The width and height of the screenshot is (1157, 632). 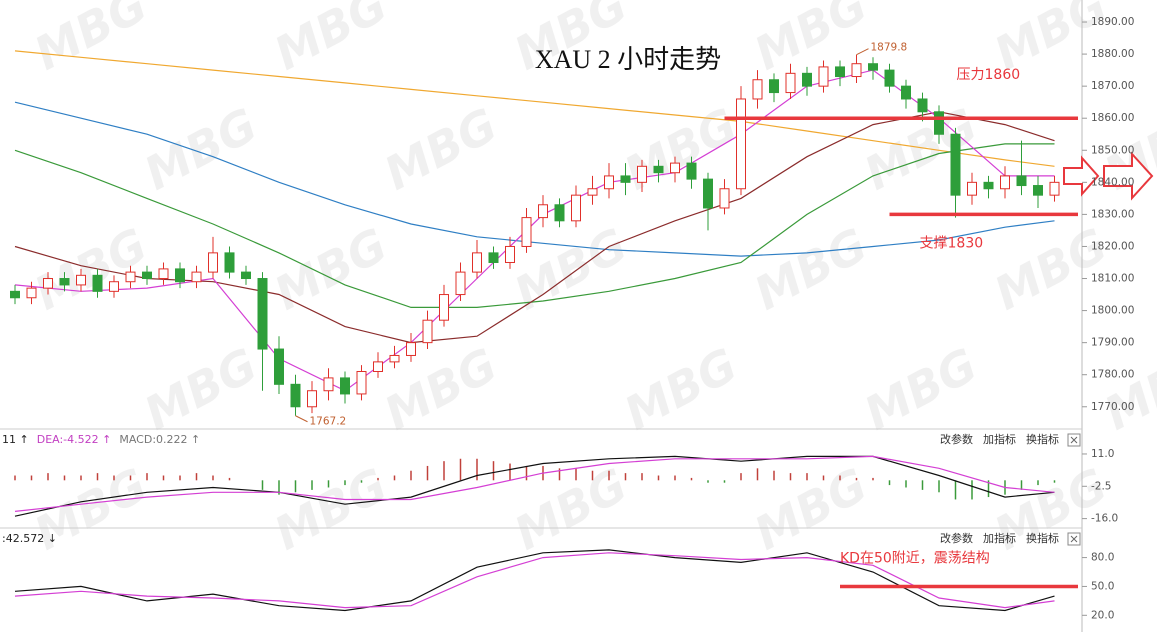 What do you see at coordinates (1112, 407) in the screenshot?
I see `y-tick-label: 1770.00` at bounding box center [1112, 407].